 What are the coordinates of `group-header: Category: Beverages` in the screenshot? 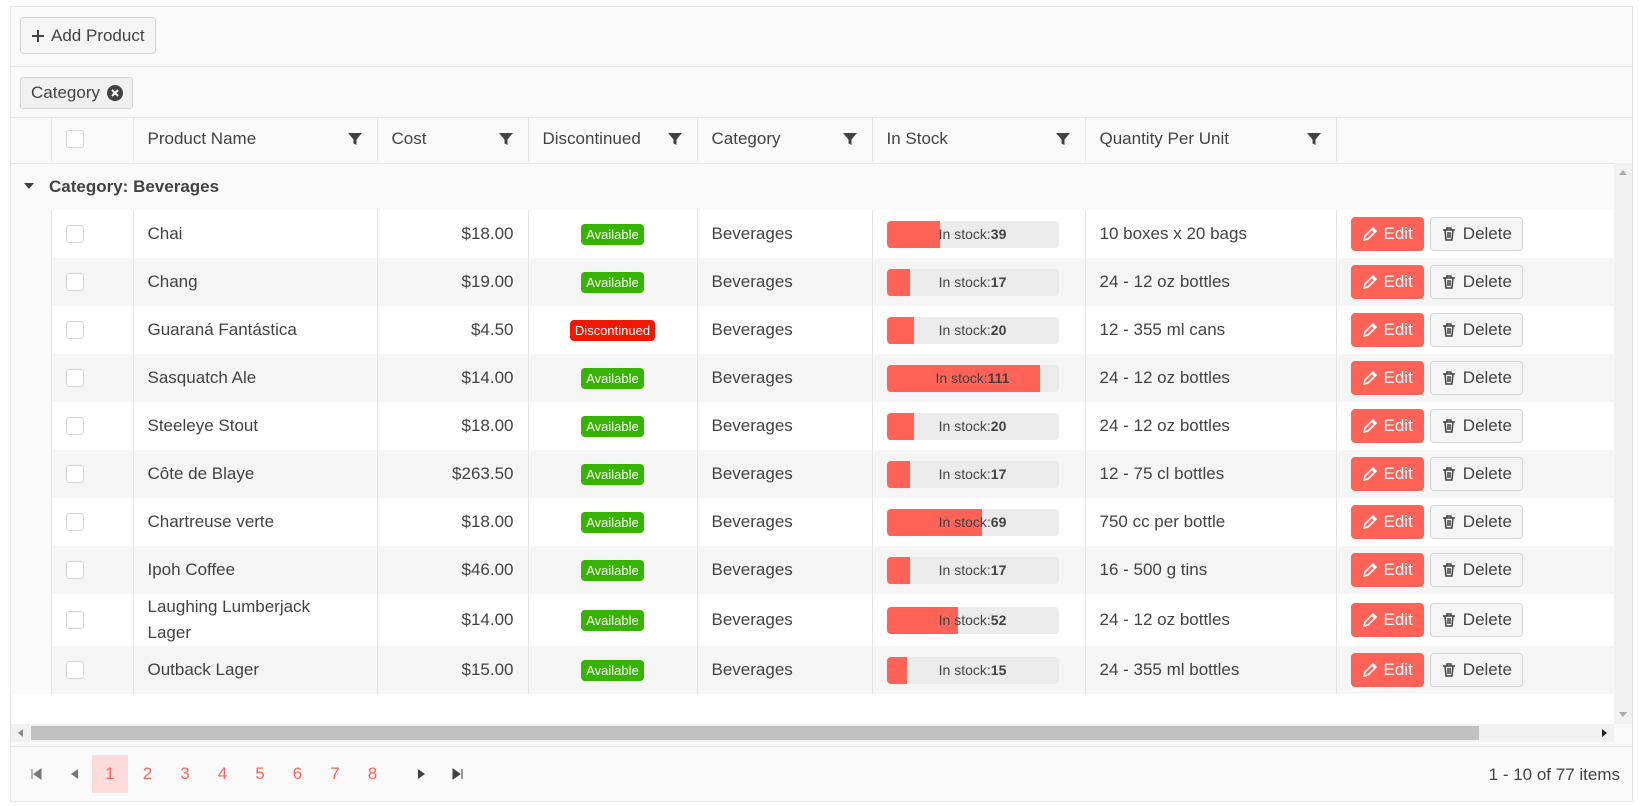 It's located at (812, 187).